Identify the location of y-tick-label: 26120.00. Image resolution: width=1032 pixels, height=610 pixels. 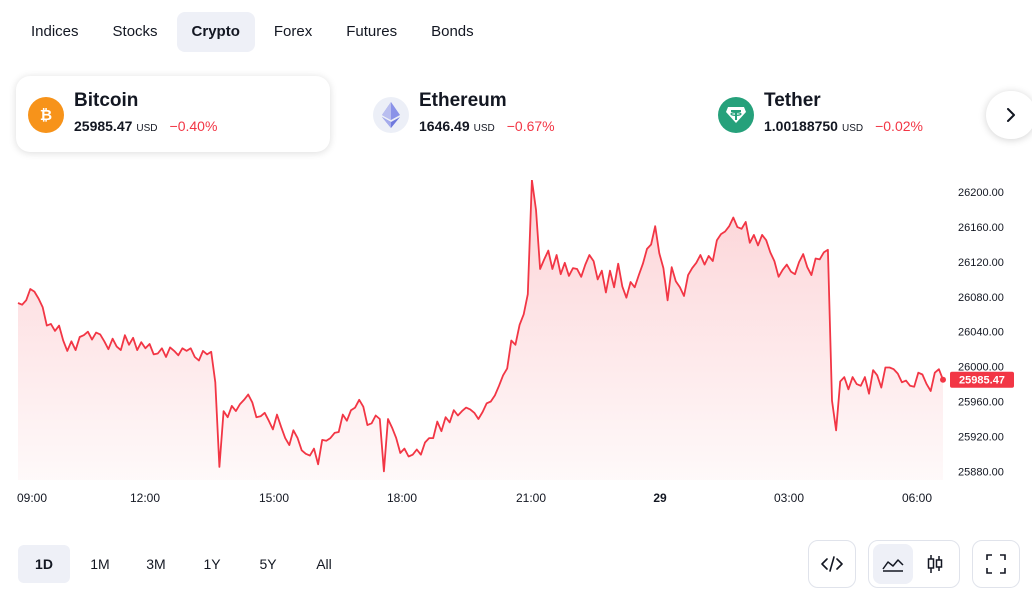
(981, 263).